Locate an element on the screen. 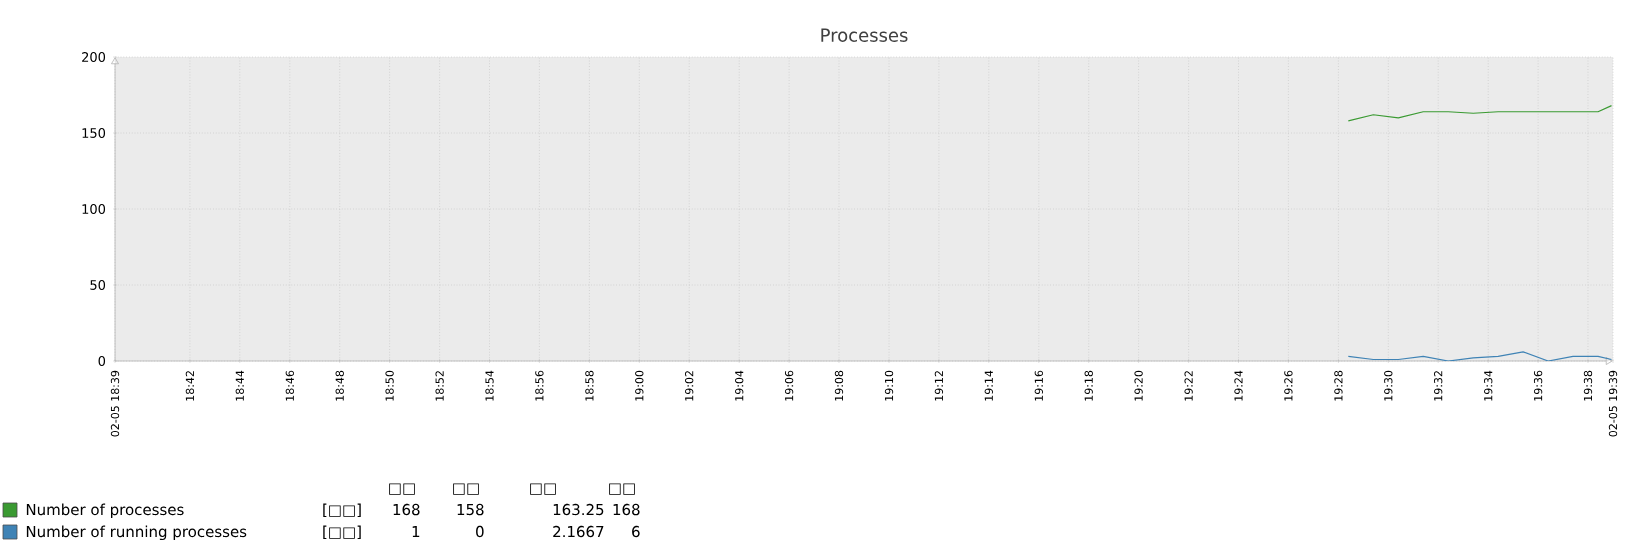 This screenshot has height=558, width=1643. y-tick-label: 150 is located at coordinates (94, 133).